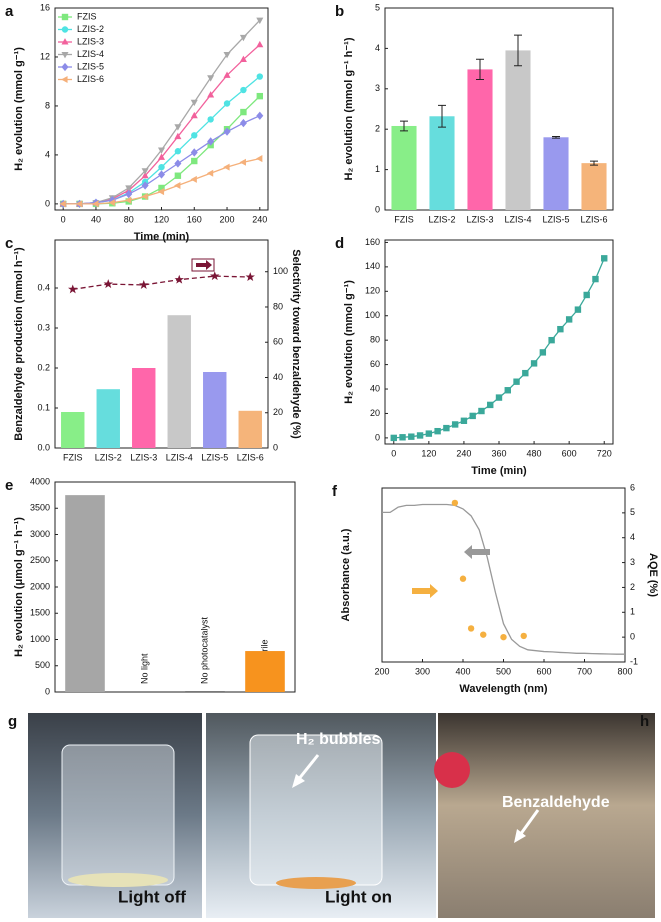 This screenshot has width=661, height=922. I want to click on y-tick-label: 5, so click(377, 7).